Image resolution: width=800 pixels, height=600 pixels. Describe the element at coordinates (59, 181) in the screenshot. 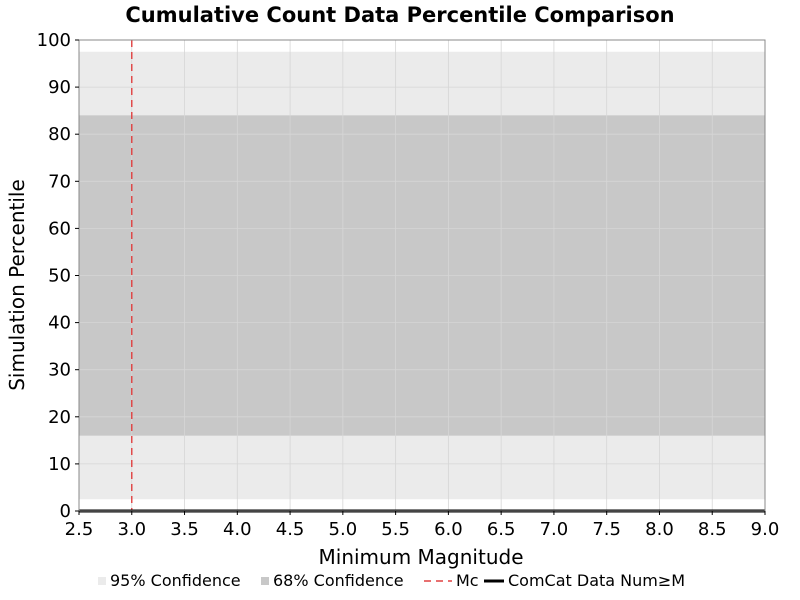

I see `y-tick-label: 70` at that location.